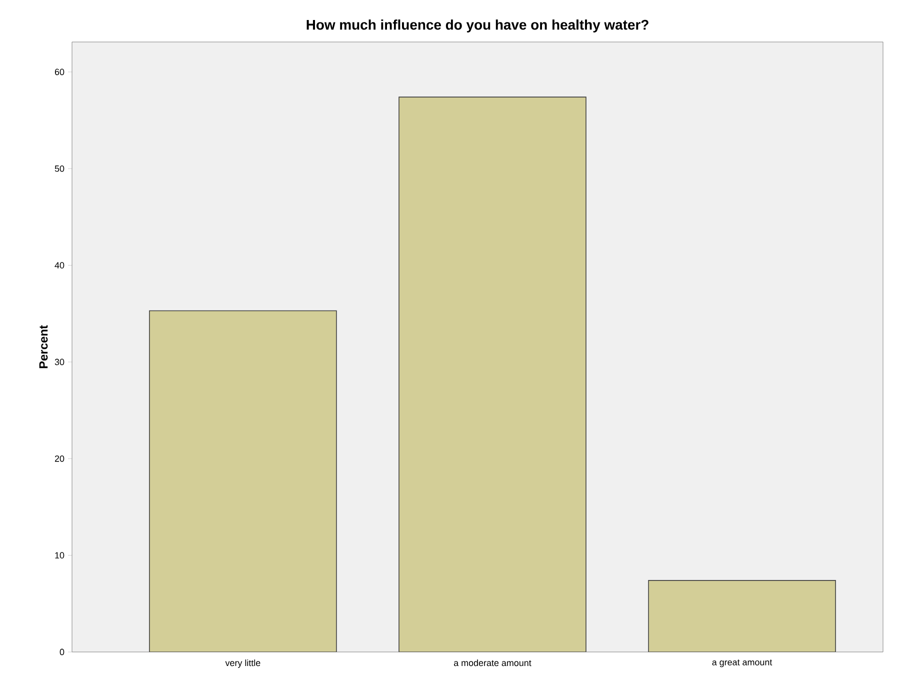  I want to click on y-tick-label: 20, so click(59, 458).